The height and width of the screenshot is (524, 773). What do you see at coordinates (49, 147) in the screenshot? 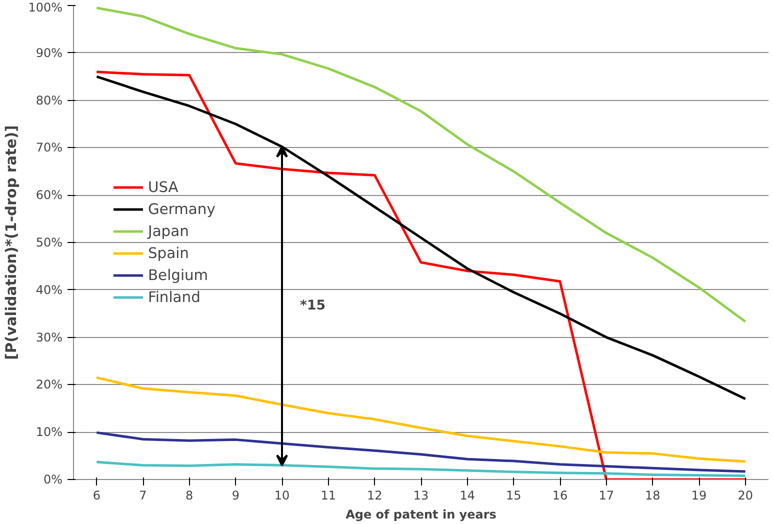
I see `y-tick-label: 70%` at bounding box center [49, 147].